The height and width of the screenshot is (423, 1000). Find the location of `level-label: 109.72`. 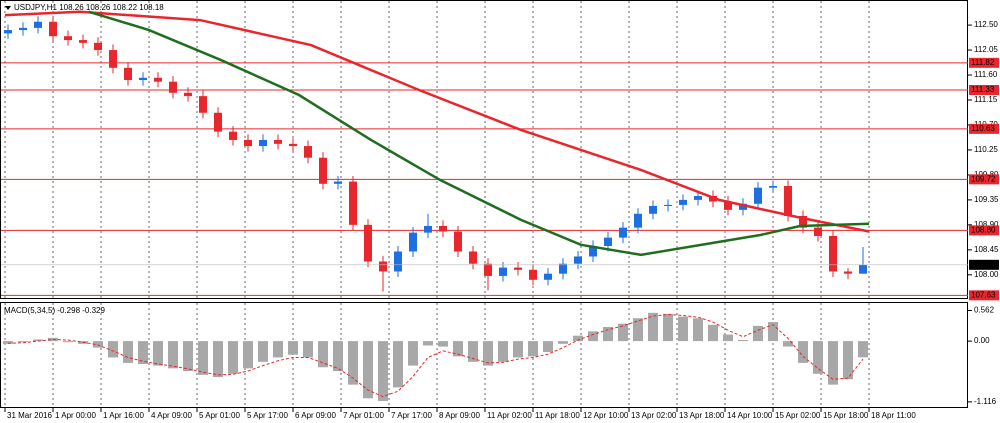

level-label: 109.72 is located at coordinates (983, 178).